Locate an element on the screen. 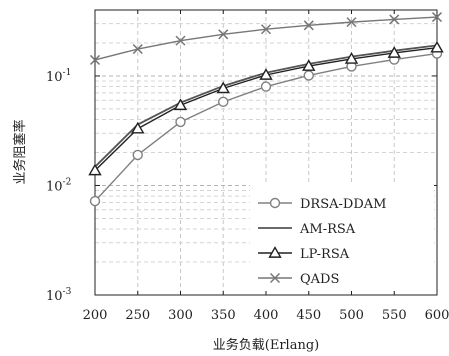 The width and height of the screenshot is (449, 356). x-tick-label: 400 is located at coordinates (266, 315).